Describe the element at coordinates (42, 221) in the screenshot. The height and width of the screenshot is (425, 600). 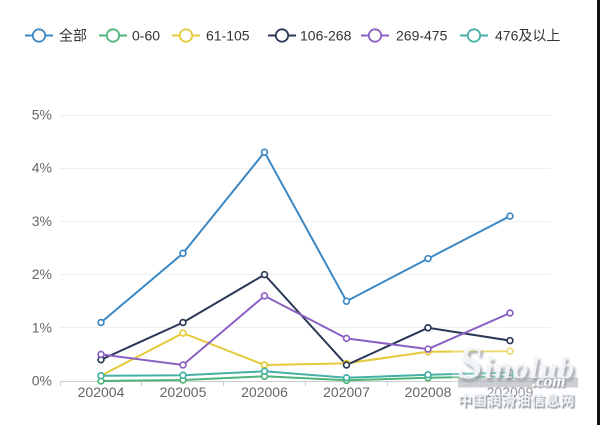
I see `svg-text: 3%` at that location.